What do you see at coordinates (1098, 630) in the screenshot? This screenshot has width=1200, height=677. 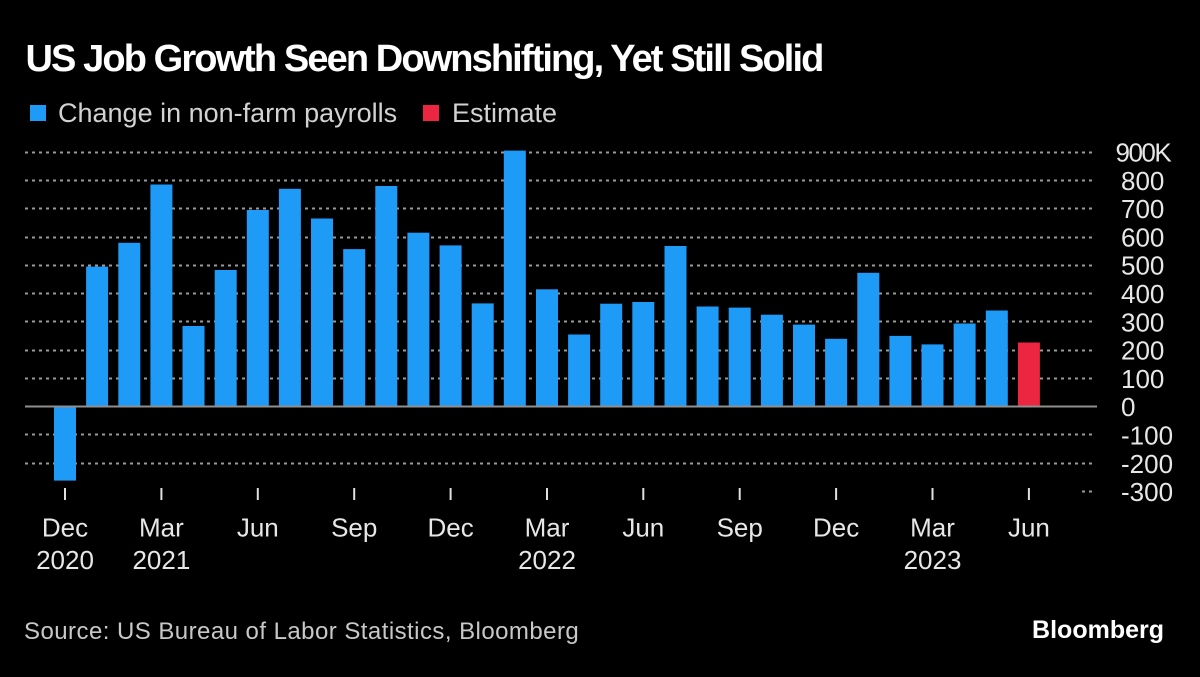 I see `svg-text: Bloomberg` at bounding box center [1098, 630].